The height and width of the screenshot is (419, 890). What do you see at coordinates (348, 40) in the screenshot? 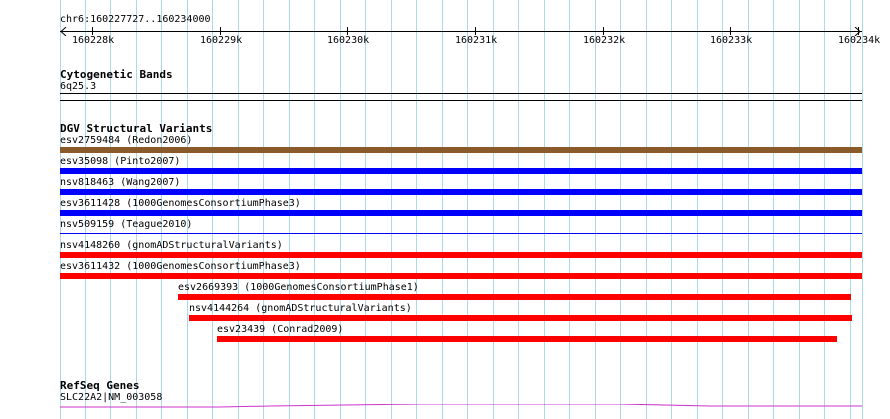
I see `ruler-tick-label: 160230k` at bounding box center [348, 40].